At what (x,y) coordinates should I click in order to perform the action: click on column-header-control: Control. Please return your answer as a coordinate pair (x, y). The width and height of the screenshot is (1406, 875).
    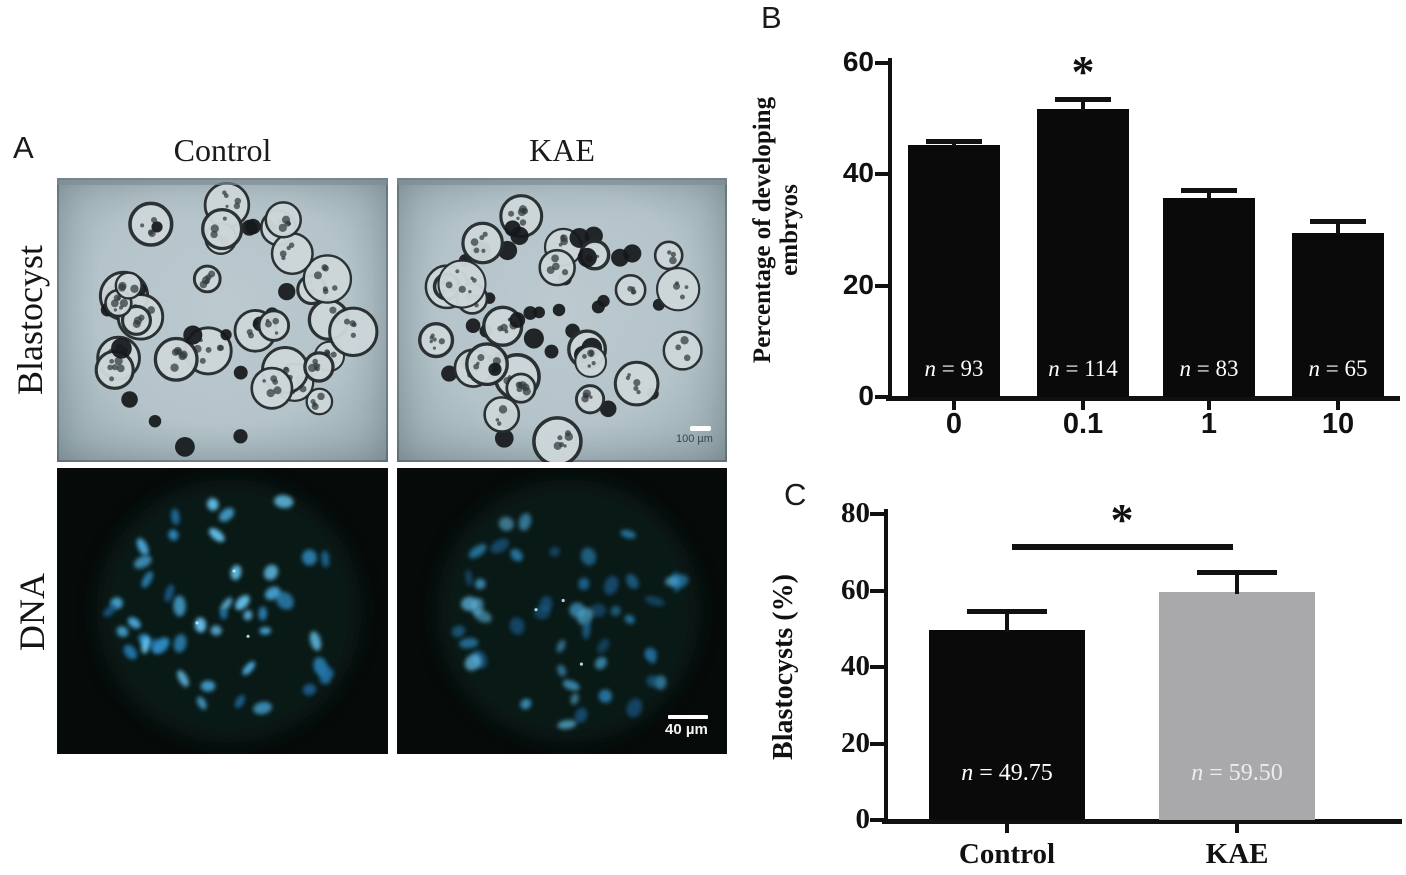
    Looking at the image, I should click on (222, 150).